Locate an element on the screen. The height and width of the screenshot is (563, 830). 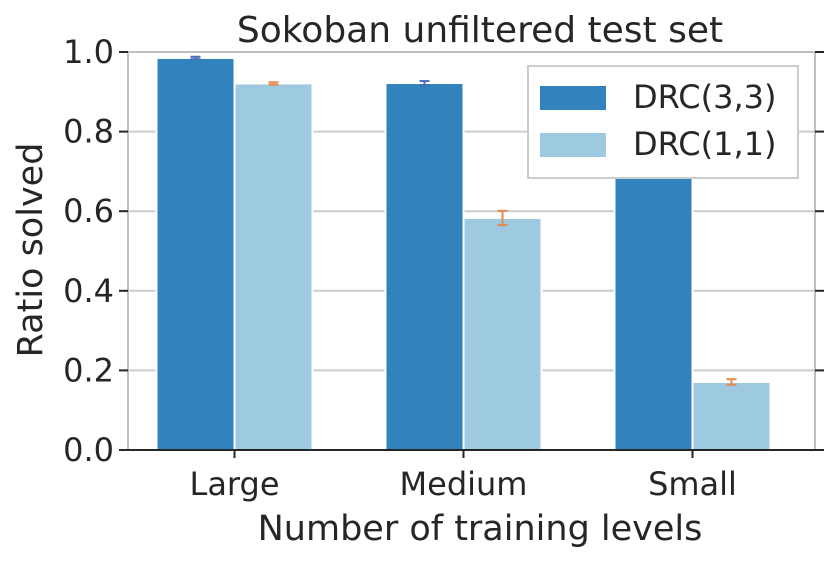
y-axis-label: Ratio solved is located at coordinates (31, 250).